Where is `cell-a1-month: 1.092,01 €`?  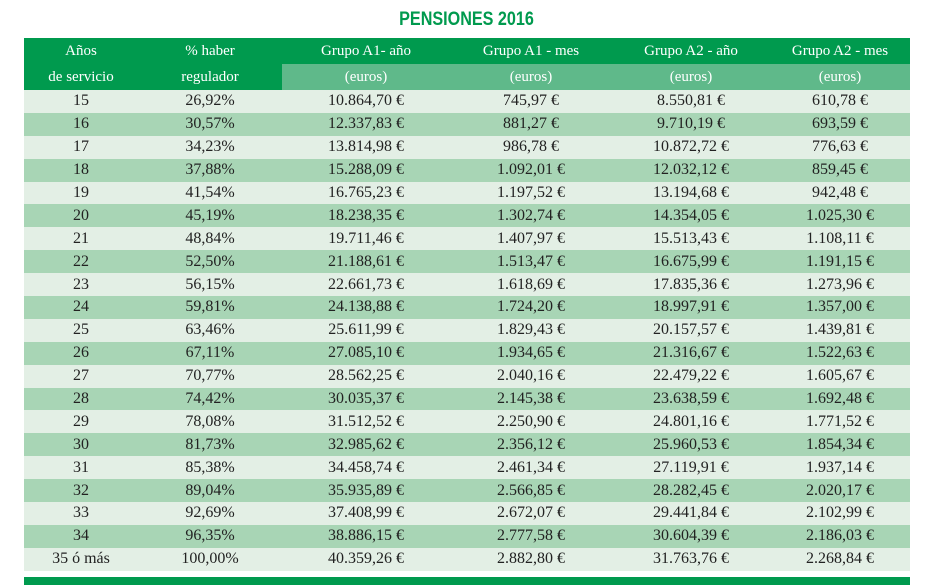 cell-a1-month: 1.092,01 € is located at coordinates (531, 170).